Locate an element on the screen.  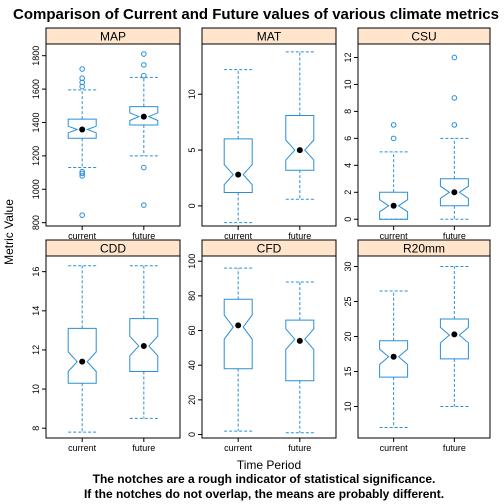
panel-csu: CSU 0 2 4 6 8 10 12 current future is located at coordinates (417, 134).